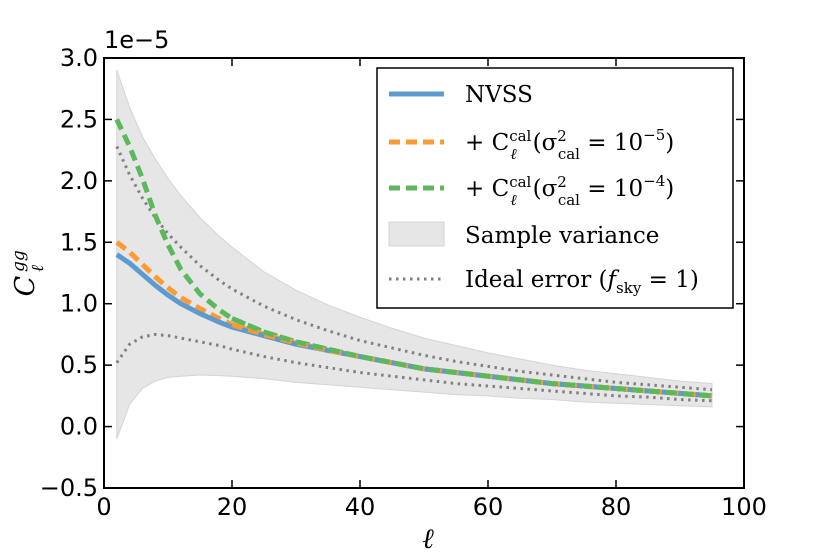 Image resolution: width=830 pixels, height=554 pixels. What do you see at coordinates (569, 144) in the screenshot?
I see `legend-label-cal-1e-5: + Ccal ℓ (σ2 cal = 10−5)` at bounding box center [569, 144].